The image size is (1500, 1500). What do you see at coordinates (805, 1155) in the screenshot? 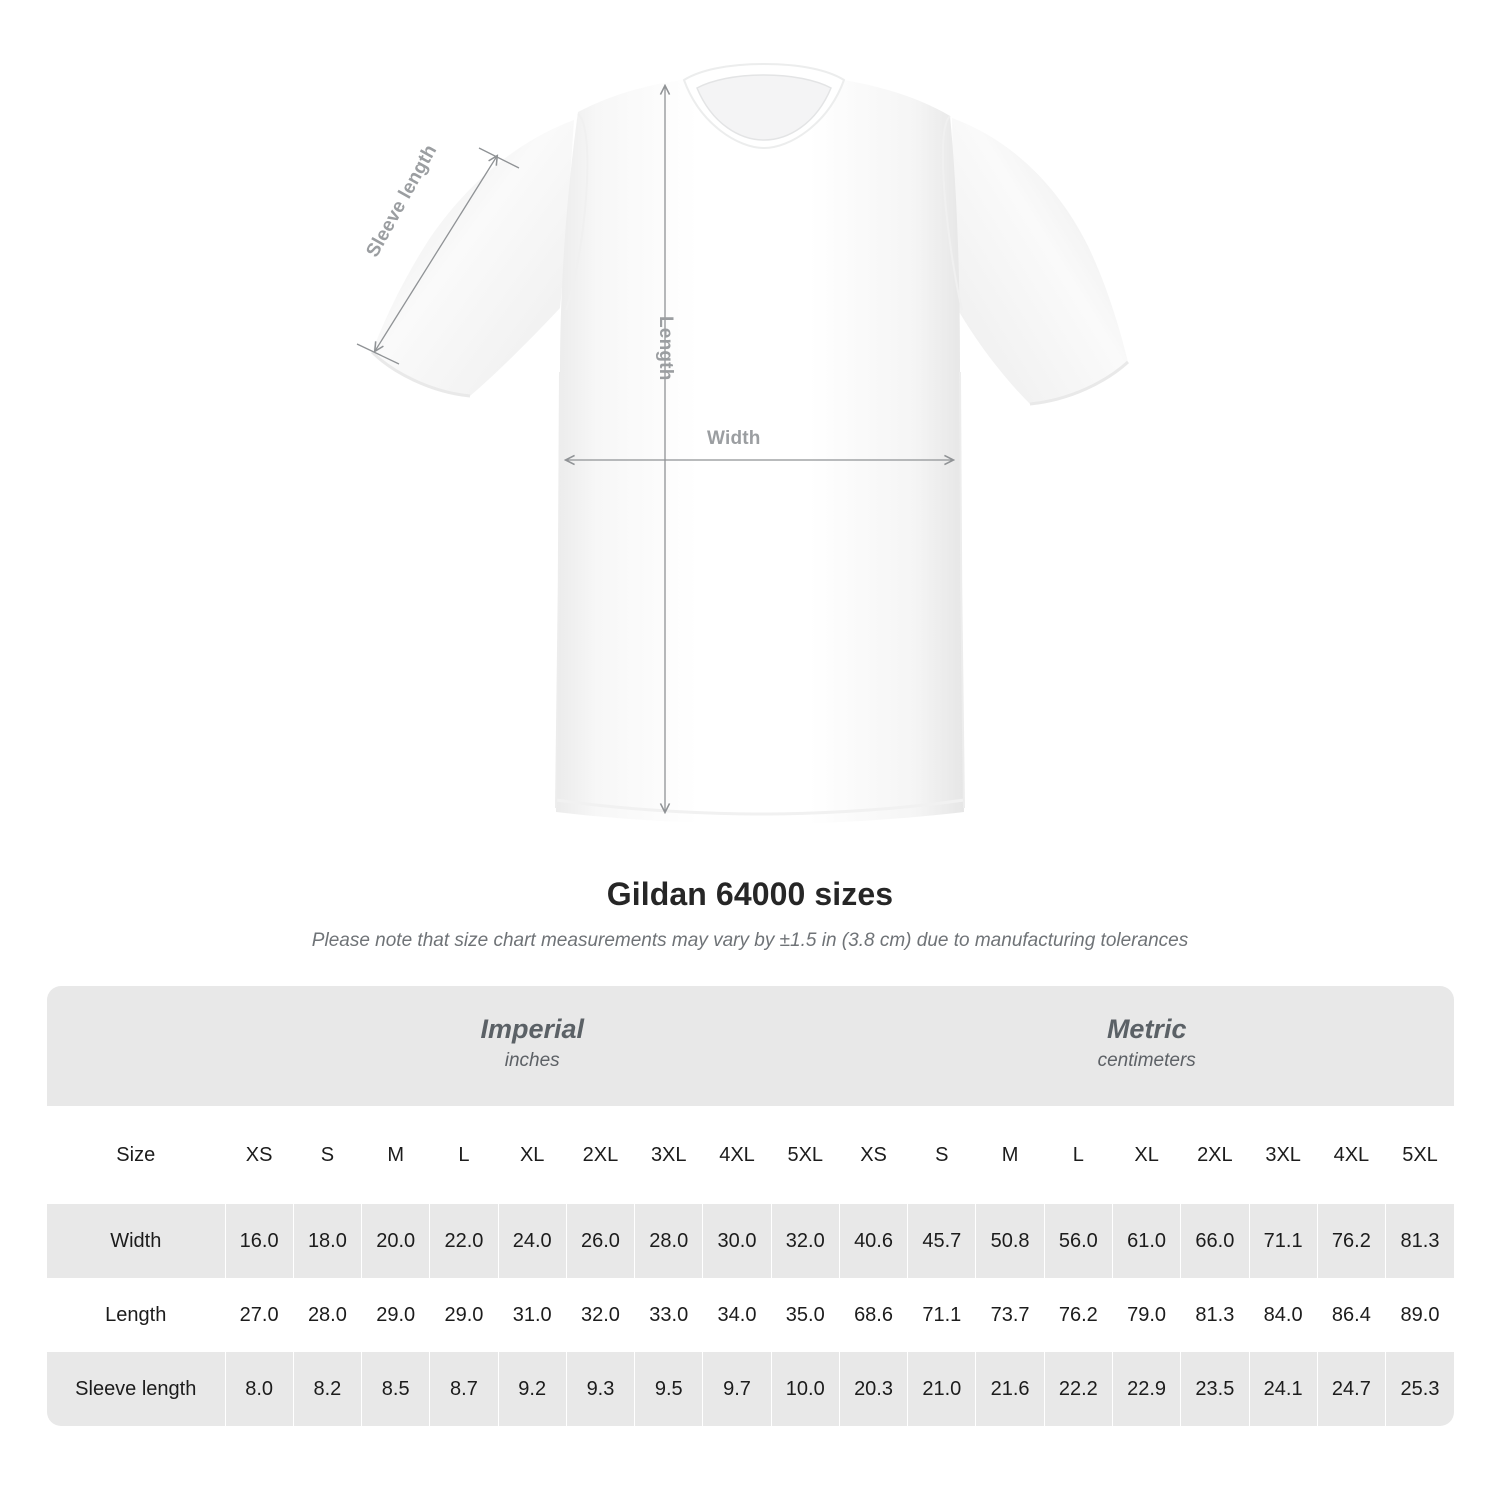
I see `size-cell-imperial-5xl: 5XL` at bounding box center [805, 1155].